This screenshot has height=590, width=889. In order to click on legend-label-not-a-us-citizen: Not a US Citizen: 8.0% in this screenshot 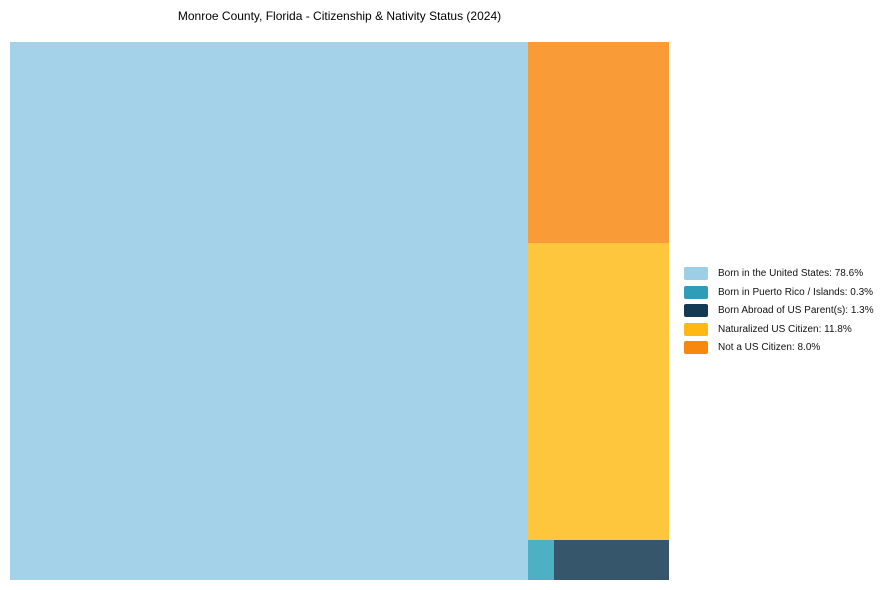, I will do `click(769, 347)`.